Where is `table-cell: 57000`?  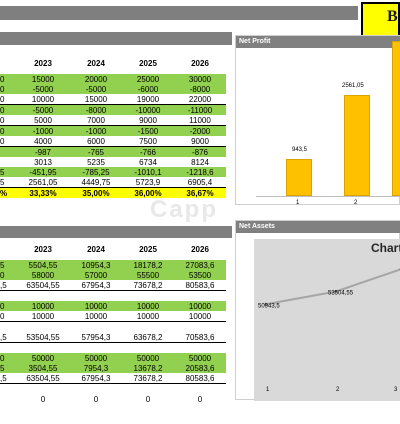 table-cell: 57000 is located at coordinates (96, 275).